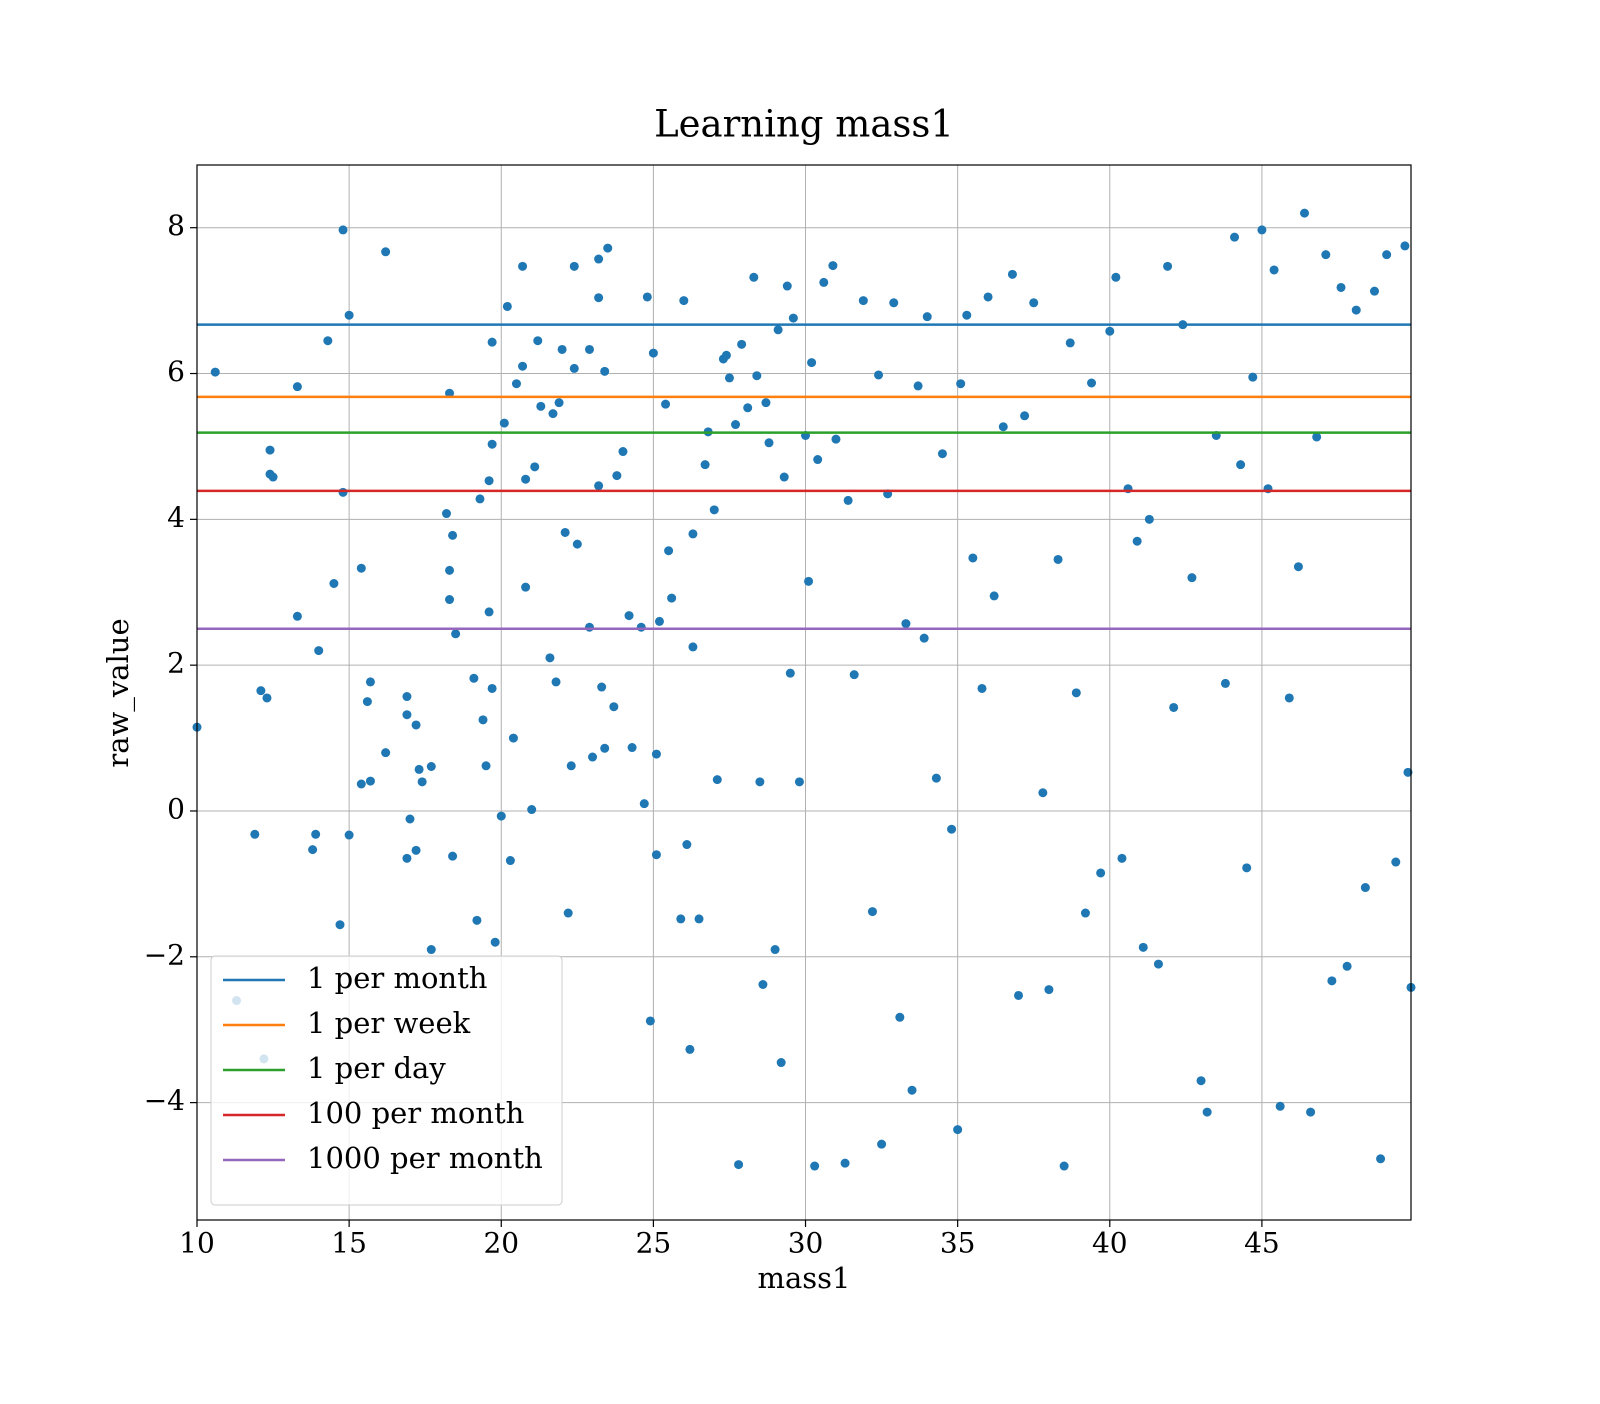  Describe the element at coordinates (164, 954) in the screenshot. I see `y-tick-label: −2` at that location.